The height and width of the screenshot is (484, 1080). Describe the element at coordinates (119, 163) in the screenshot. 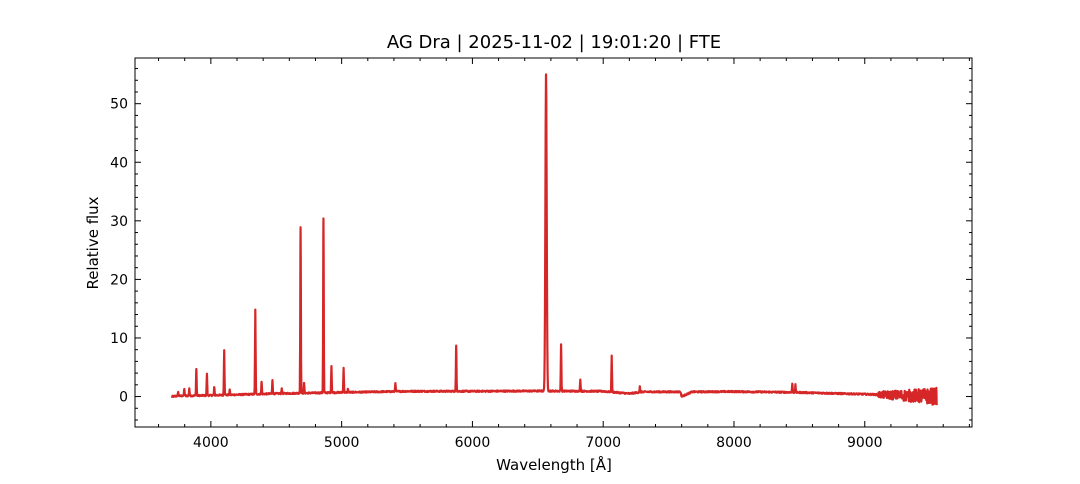

I see `y-tick-label: 40` at that location.